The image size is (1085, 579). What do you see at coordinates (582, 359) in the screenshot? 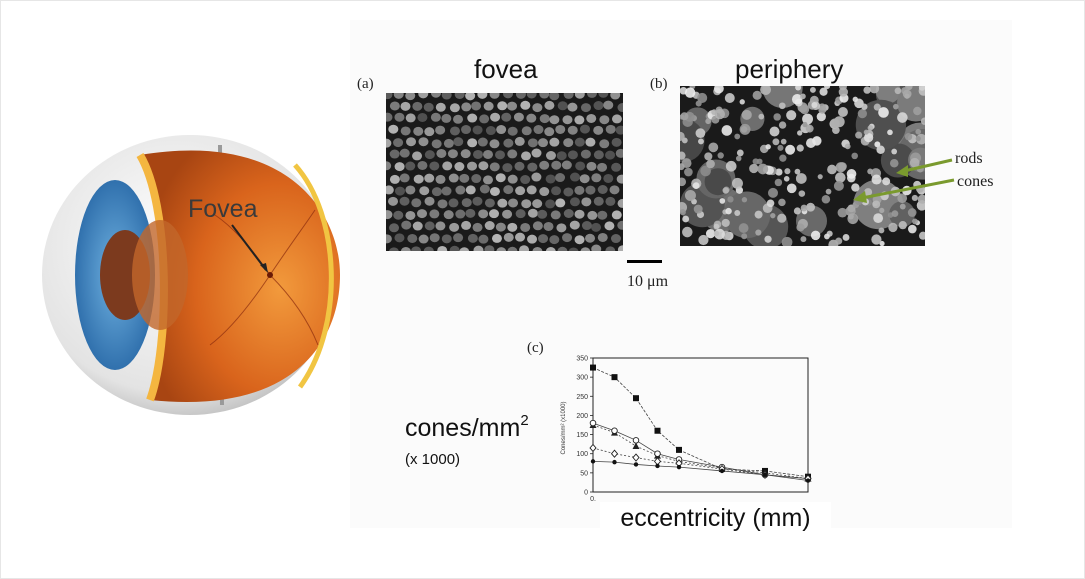
I see `y-tick-label: 350` at bounding box center [582, 359].